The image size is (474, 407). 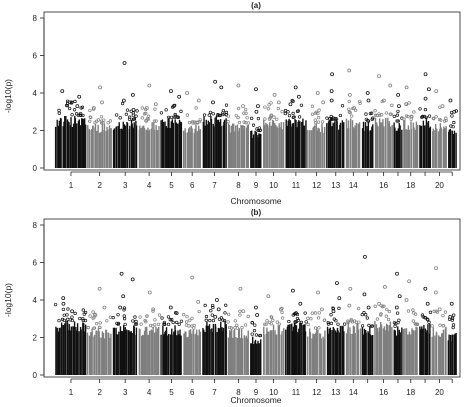 I want to click on y-tick-label: 4, so click(x=35, y=300).